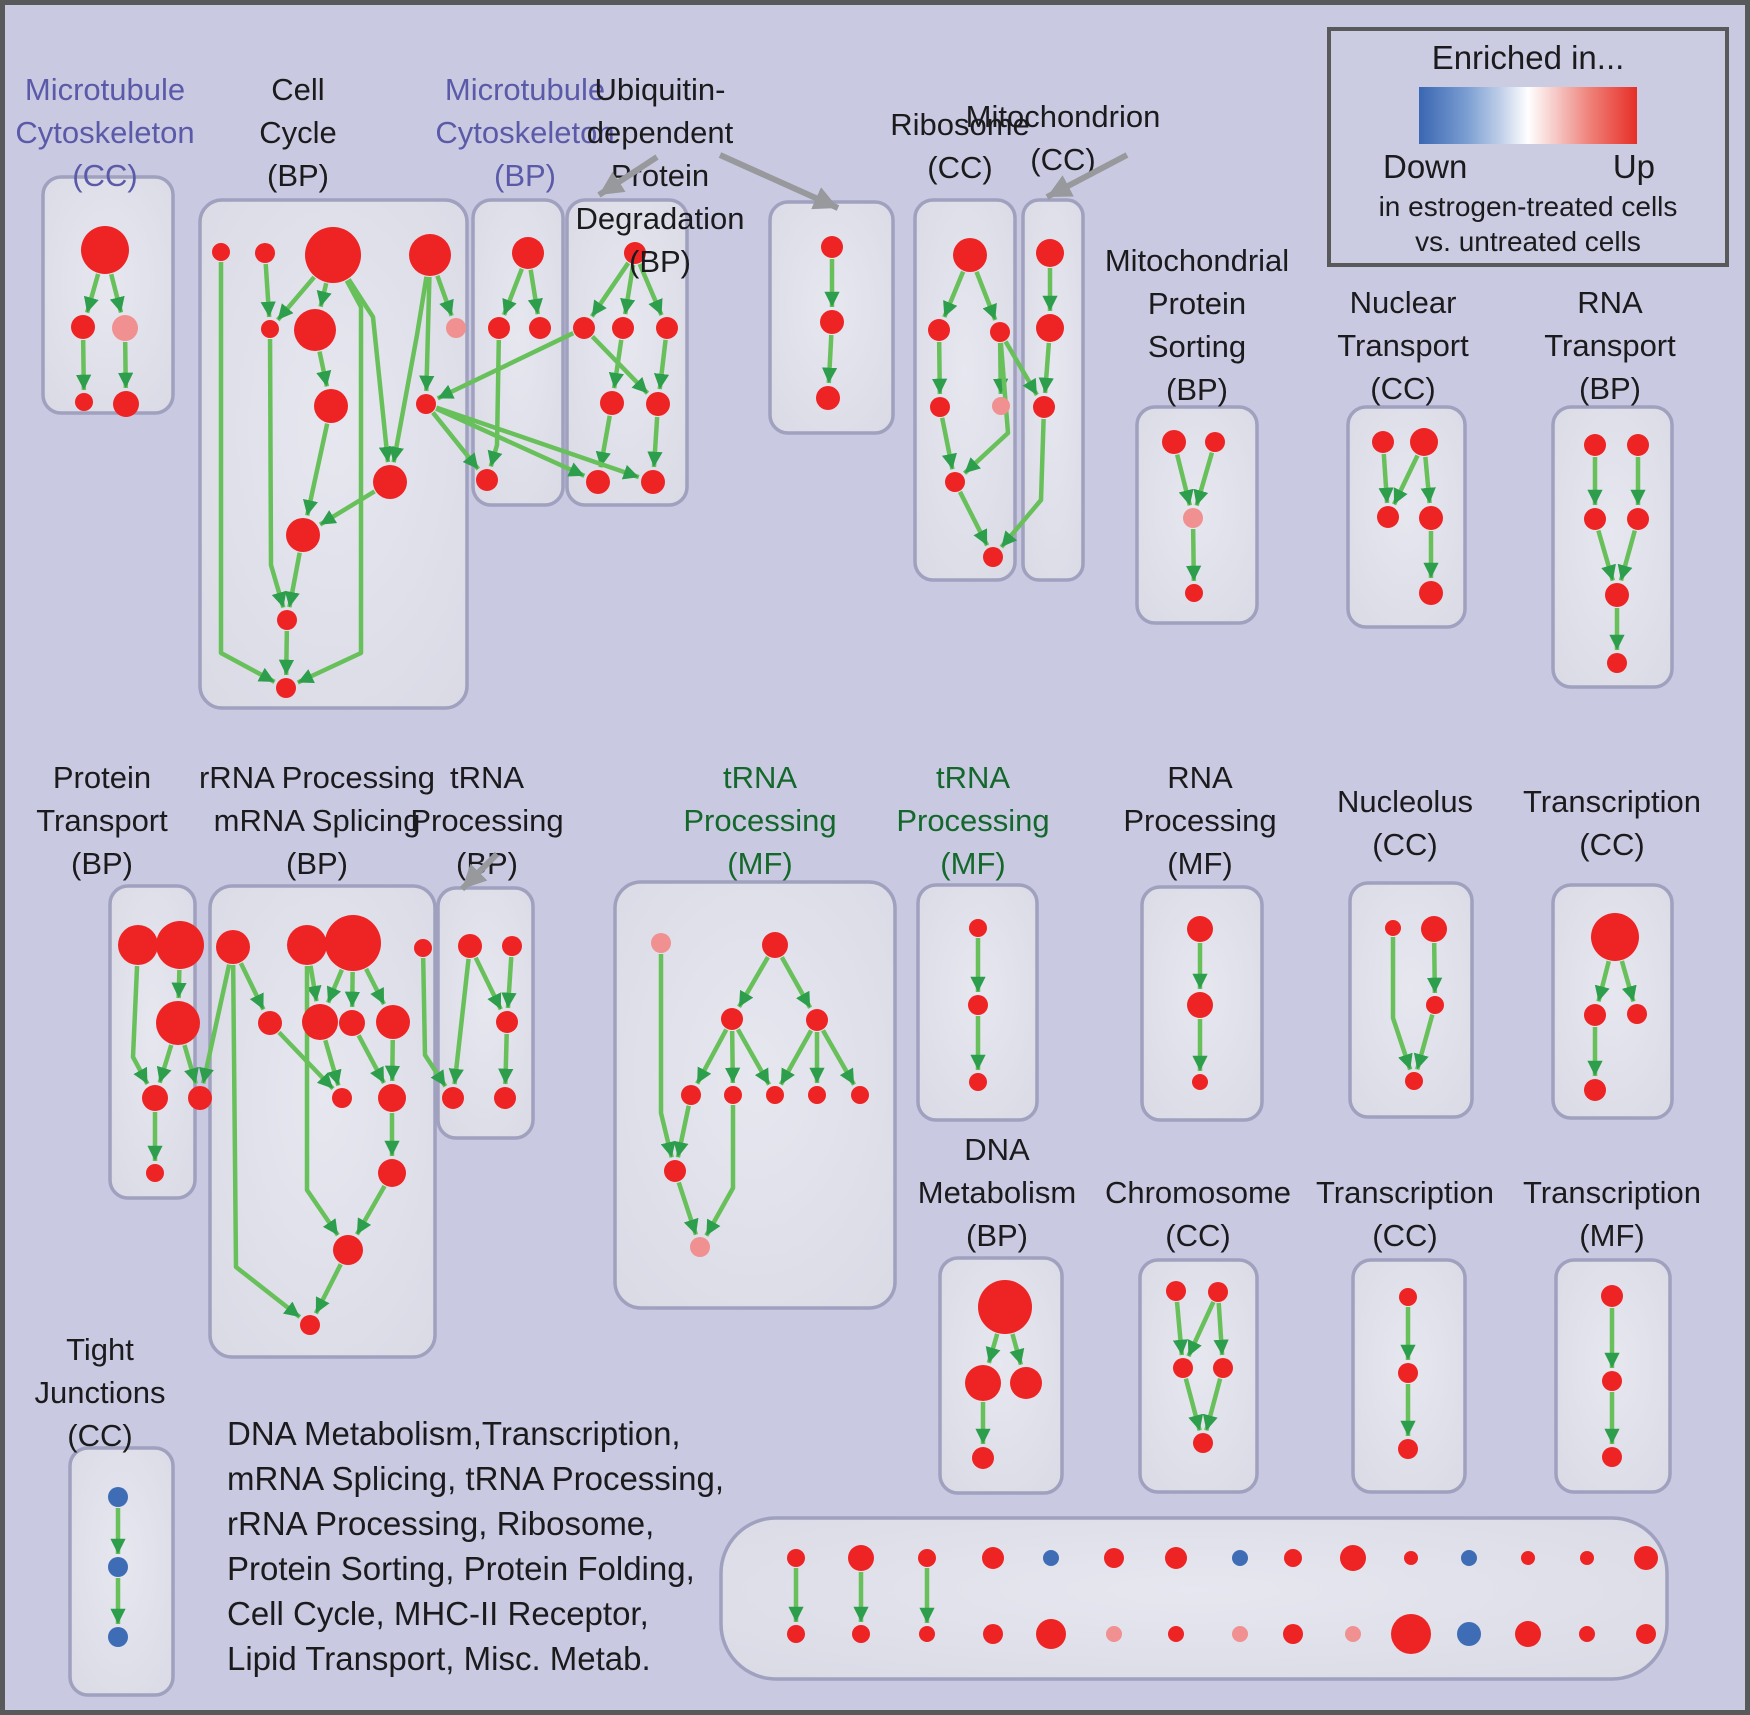 The height and width of the screenshot is (1715, 1750). Describe the element at coordinates (524, 132) in the screenshot. I see `cluster-label-microtubule-cytoskeleton-bp: Microtubule Cytoskeleton (BP)` at that location.